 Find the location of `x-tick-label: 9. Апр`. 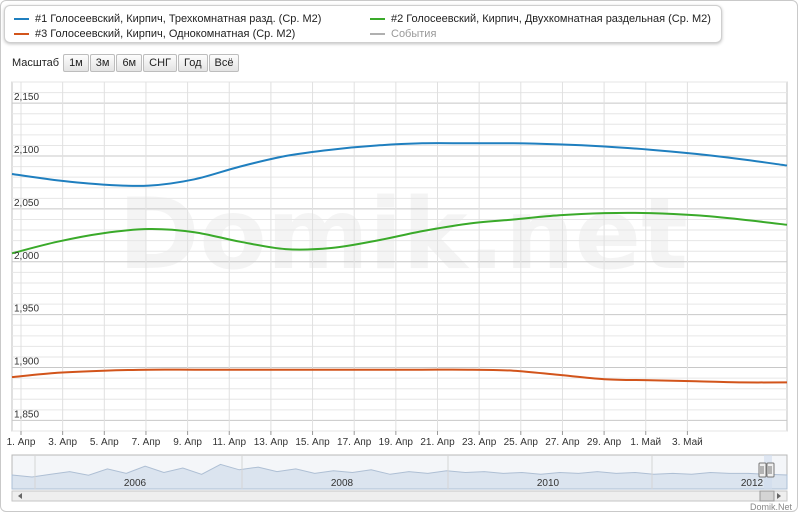

x-tick-label: 9. Апр is located at coordinates (187, 442).